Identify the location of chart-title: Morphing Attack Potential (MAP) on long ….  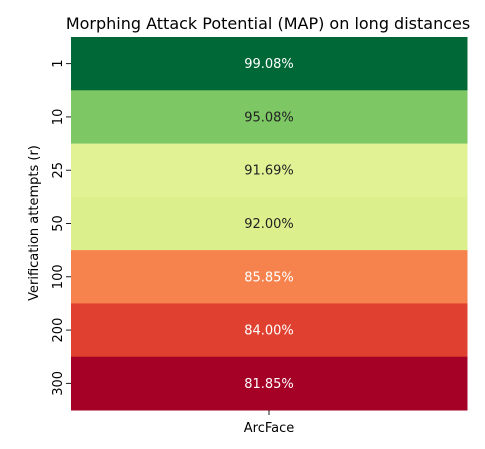
(268, 23).